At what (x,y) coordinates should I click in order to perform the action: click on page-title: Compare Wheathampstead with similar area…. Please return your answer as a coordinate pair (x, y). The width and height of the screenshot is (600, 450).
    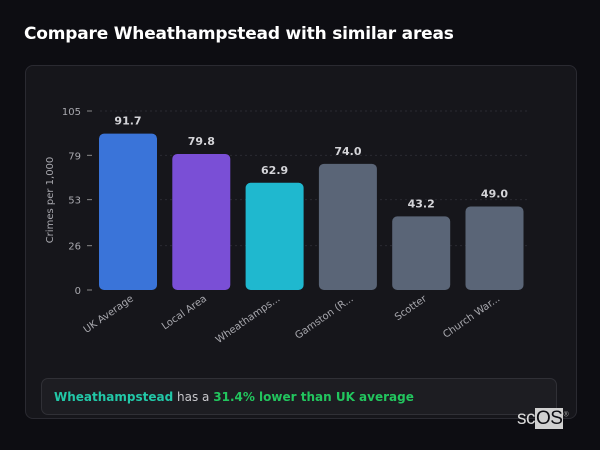
    Looking at the image, I should click on (239, 34).